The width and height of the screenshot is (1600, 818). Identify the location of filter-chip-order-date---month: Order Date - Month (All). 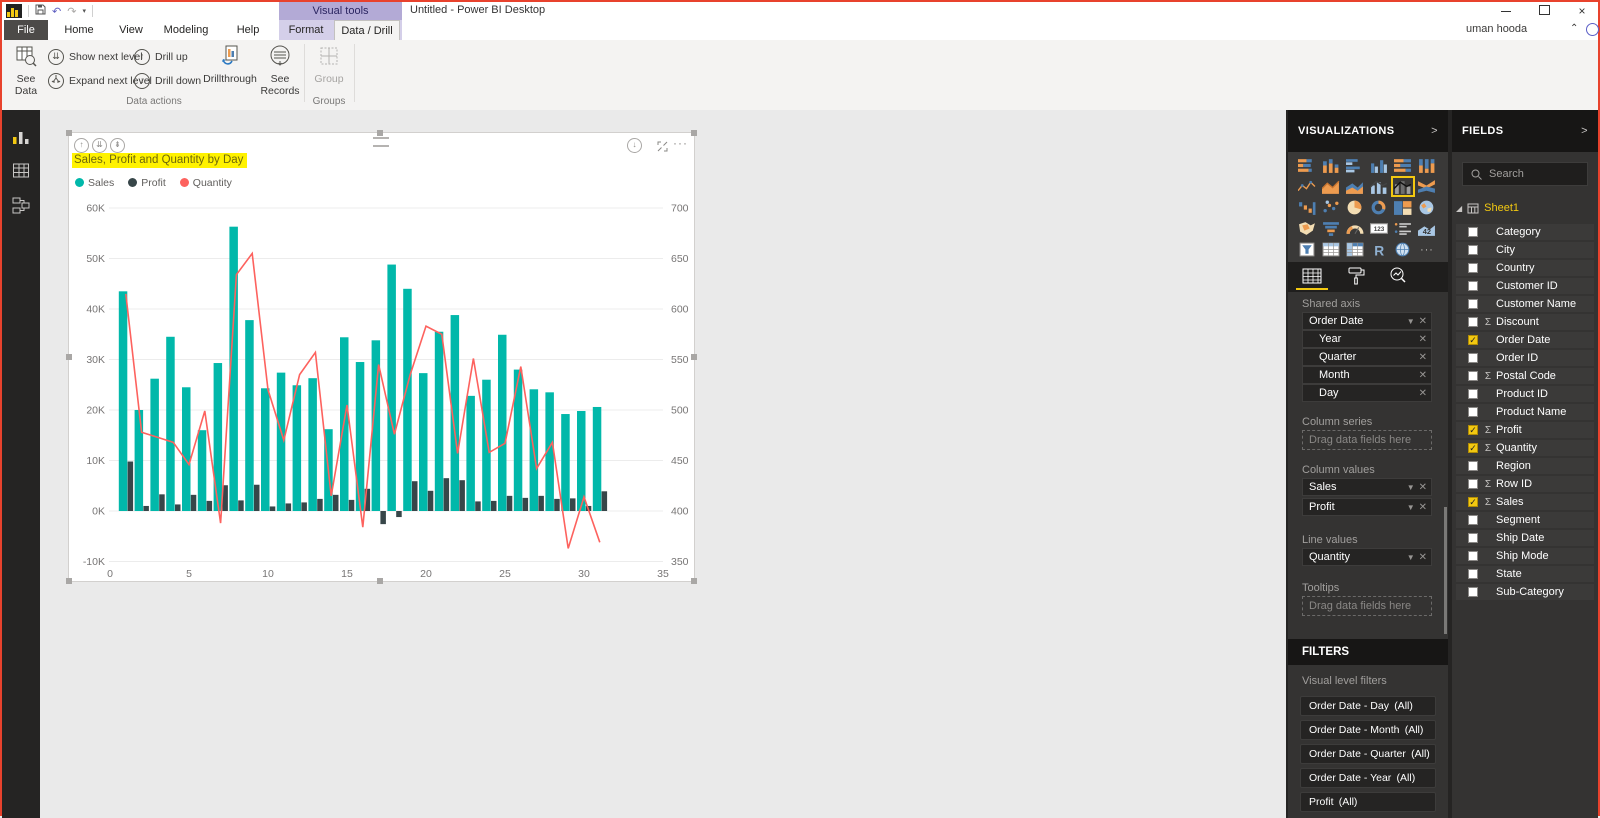
(1368, 730).